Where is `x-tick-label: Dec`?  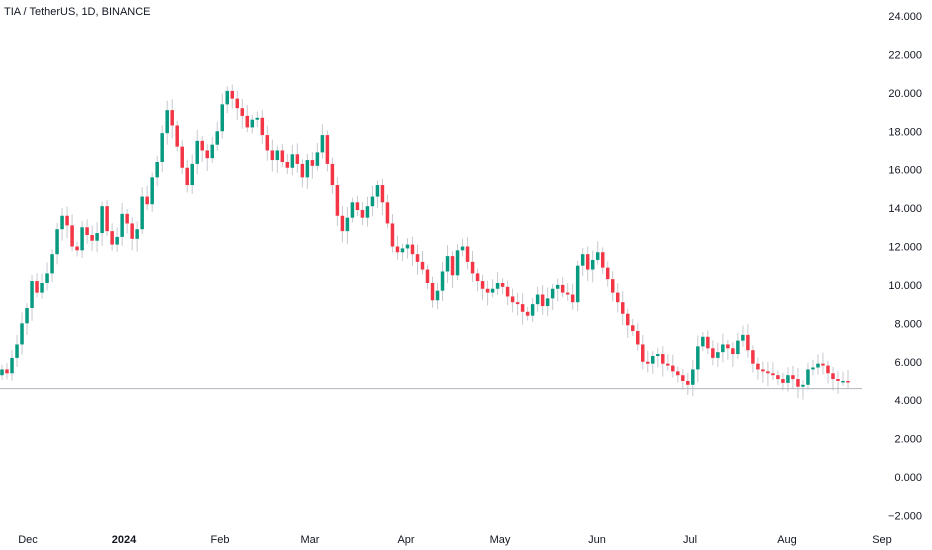 x-tick-label: Dec is located at coordinates (28, 540).